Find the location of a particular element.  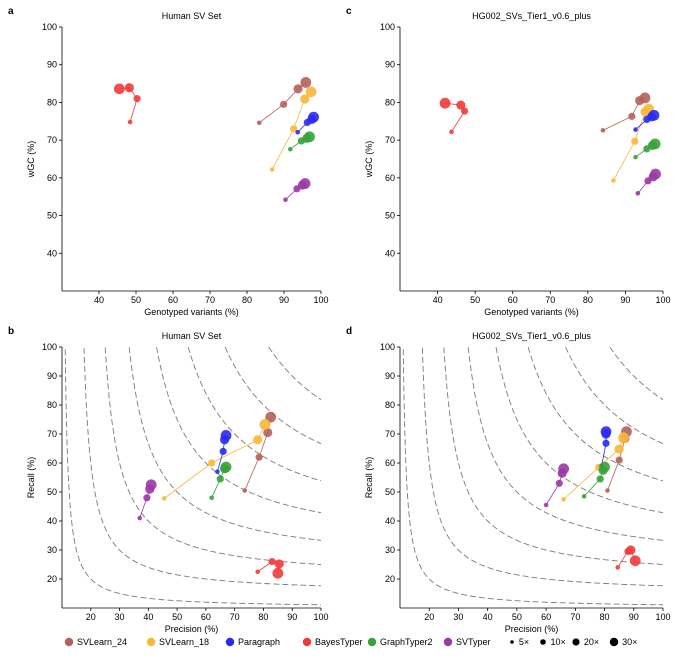

x-tick-label: 30 is located at coordinates (120, 617).